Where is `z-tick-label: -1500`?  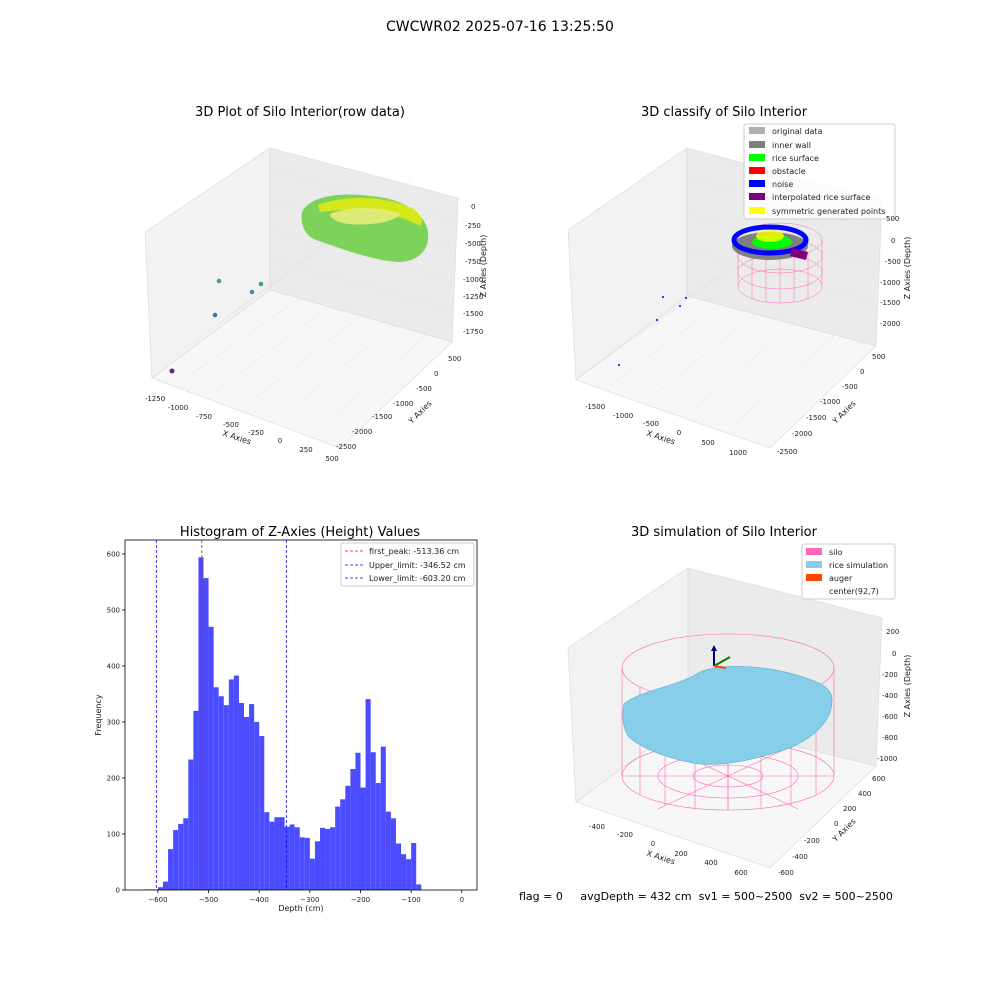
z-tick-label: -1500 is located at coordinates (890, 303).